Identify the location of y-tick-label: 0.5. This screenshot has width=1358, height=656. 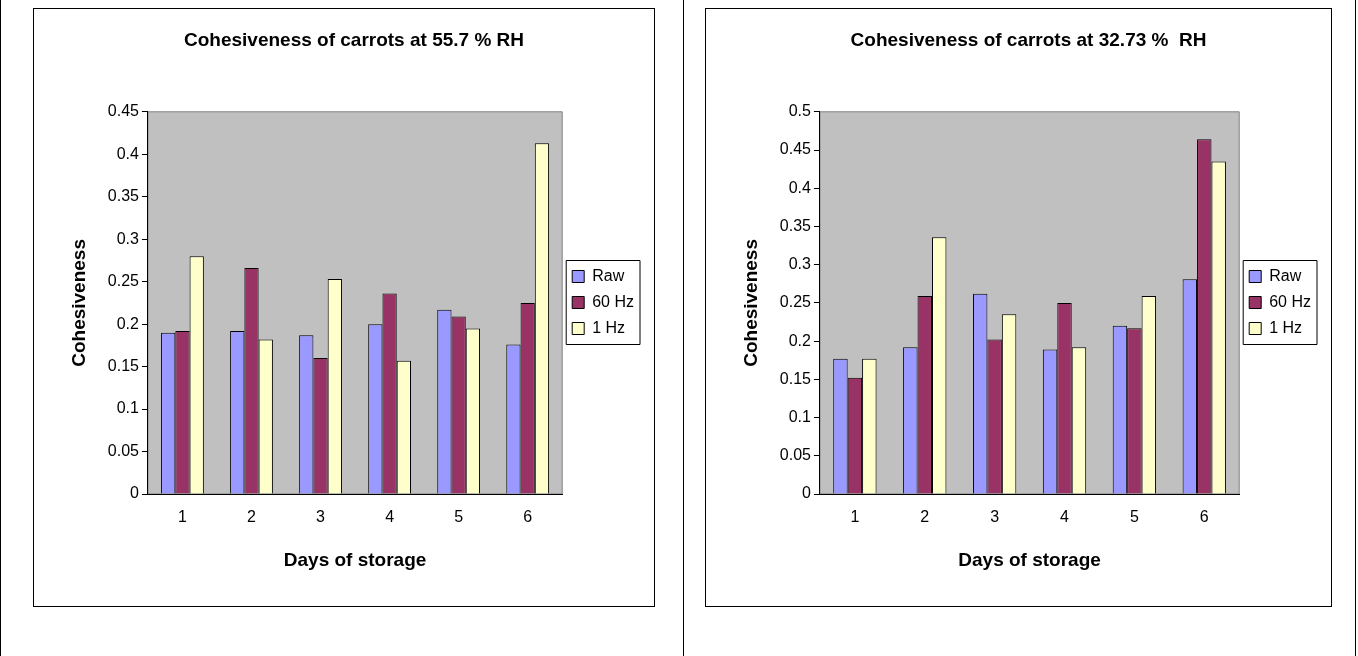
(800, 111).